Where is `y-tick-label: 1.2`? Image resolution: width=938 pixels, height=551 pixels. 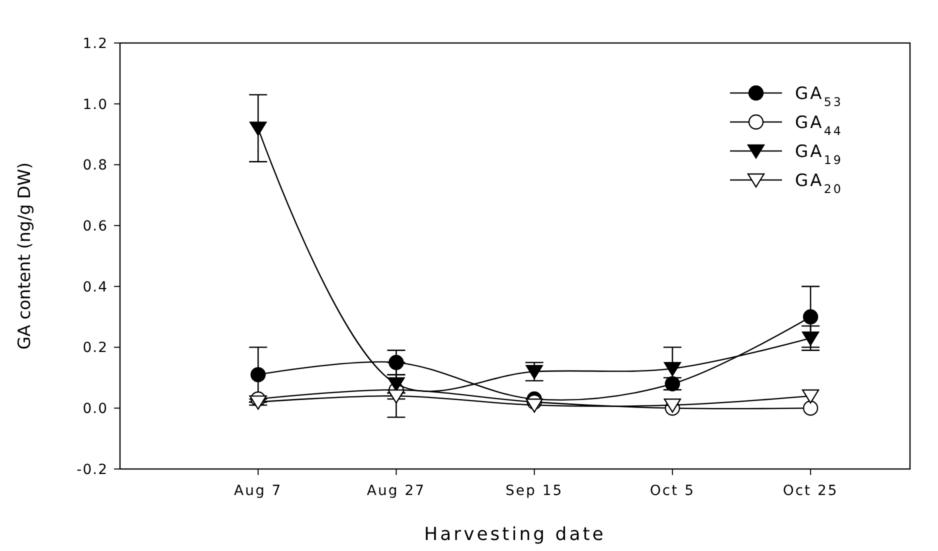 y-tick-label: 1.2 is located at coordinates (95, 44).